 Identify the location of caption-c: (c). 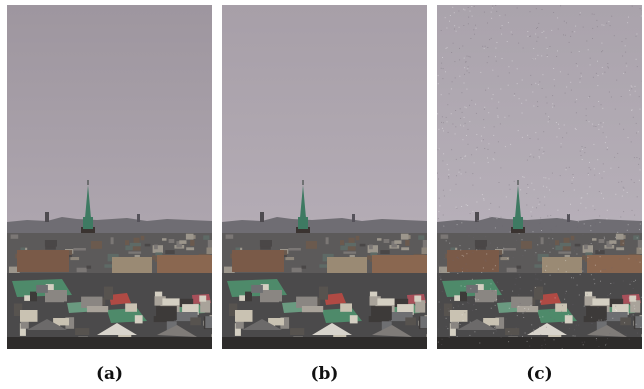
(539, 374).